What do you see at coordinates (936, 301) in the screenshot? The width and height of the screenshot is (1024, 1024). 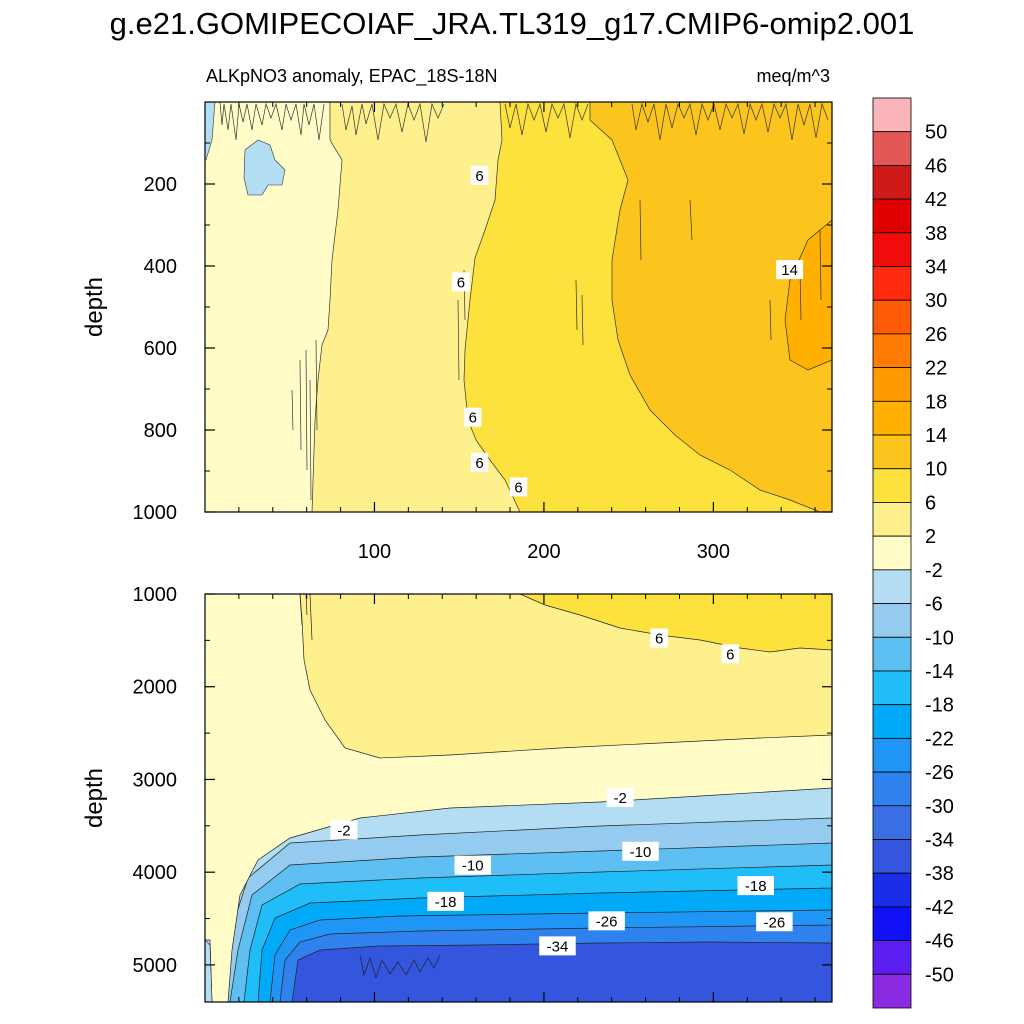 I see `colorbar-label: 30` at bounding box center [936, 301].